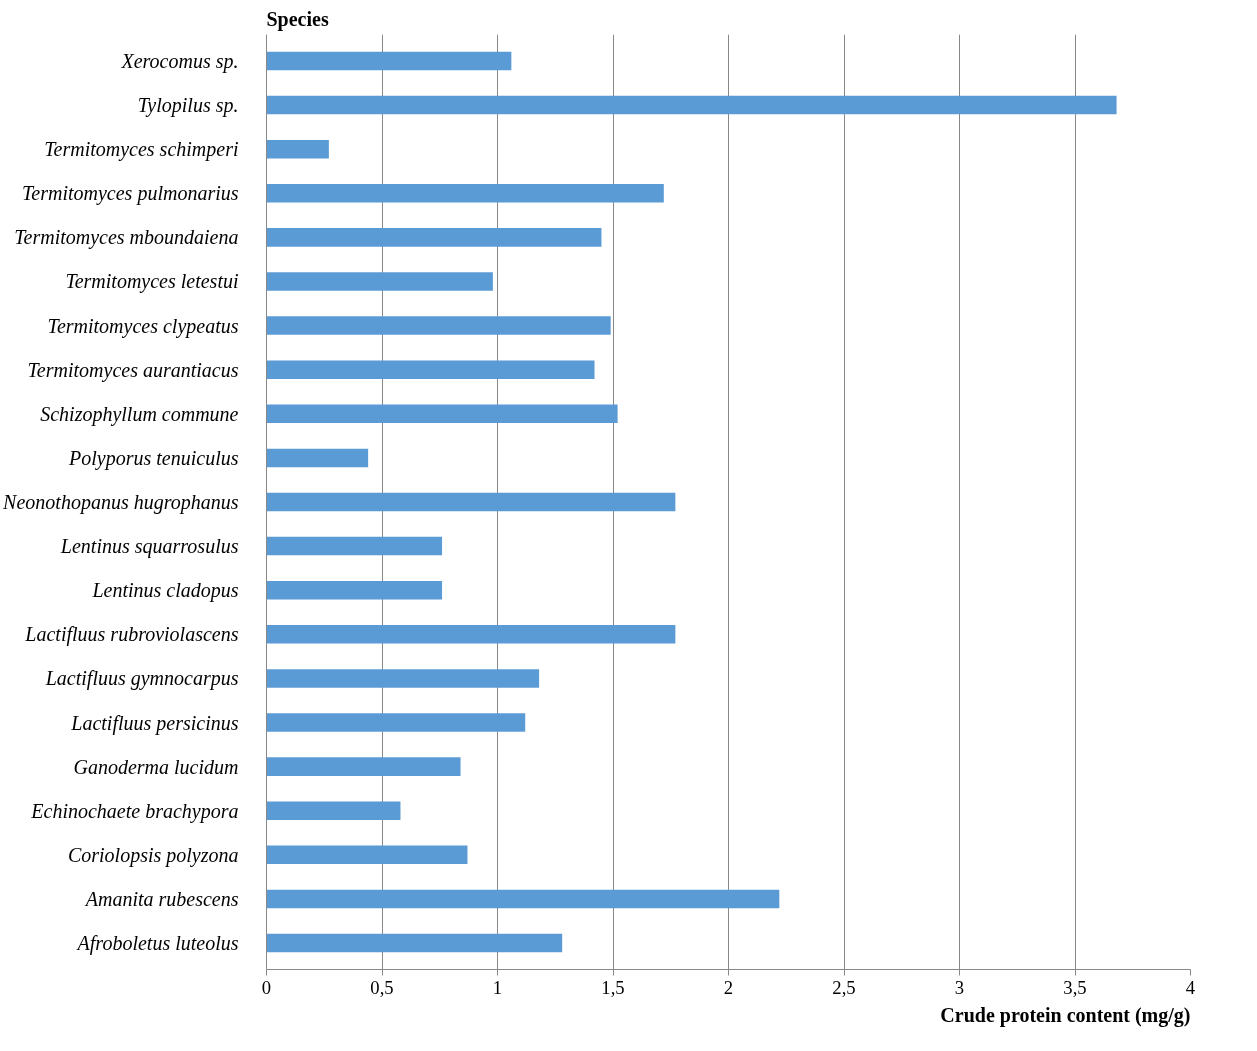 The image size is (1257, 1051). I want to click on y-tick-label: Termitomyces letestui, so click(152, 282).